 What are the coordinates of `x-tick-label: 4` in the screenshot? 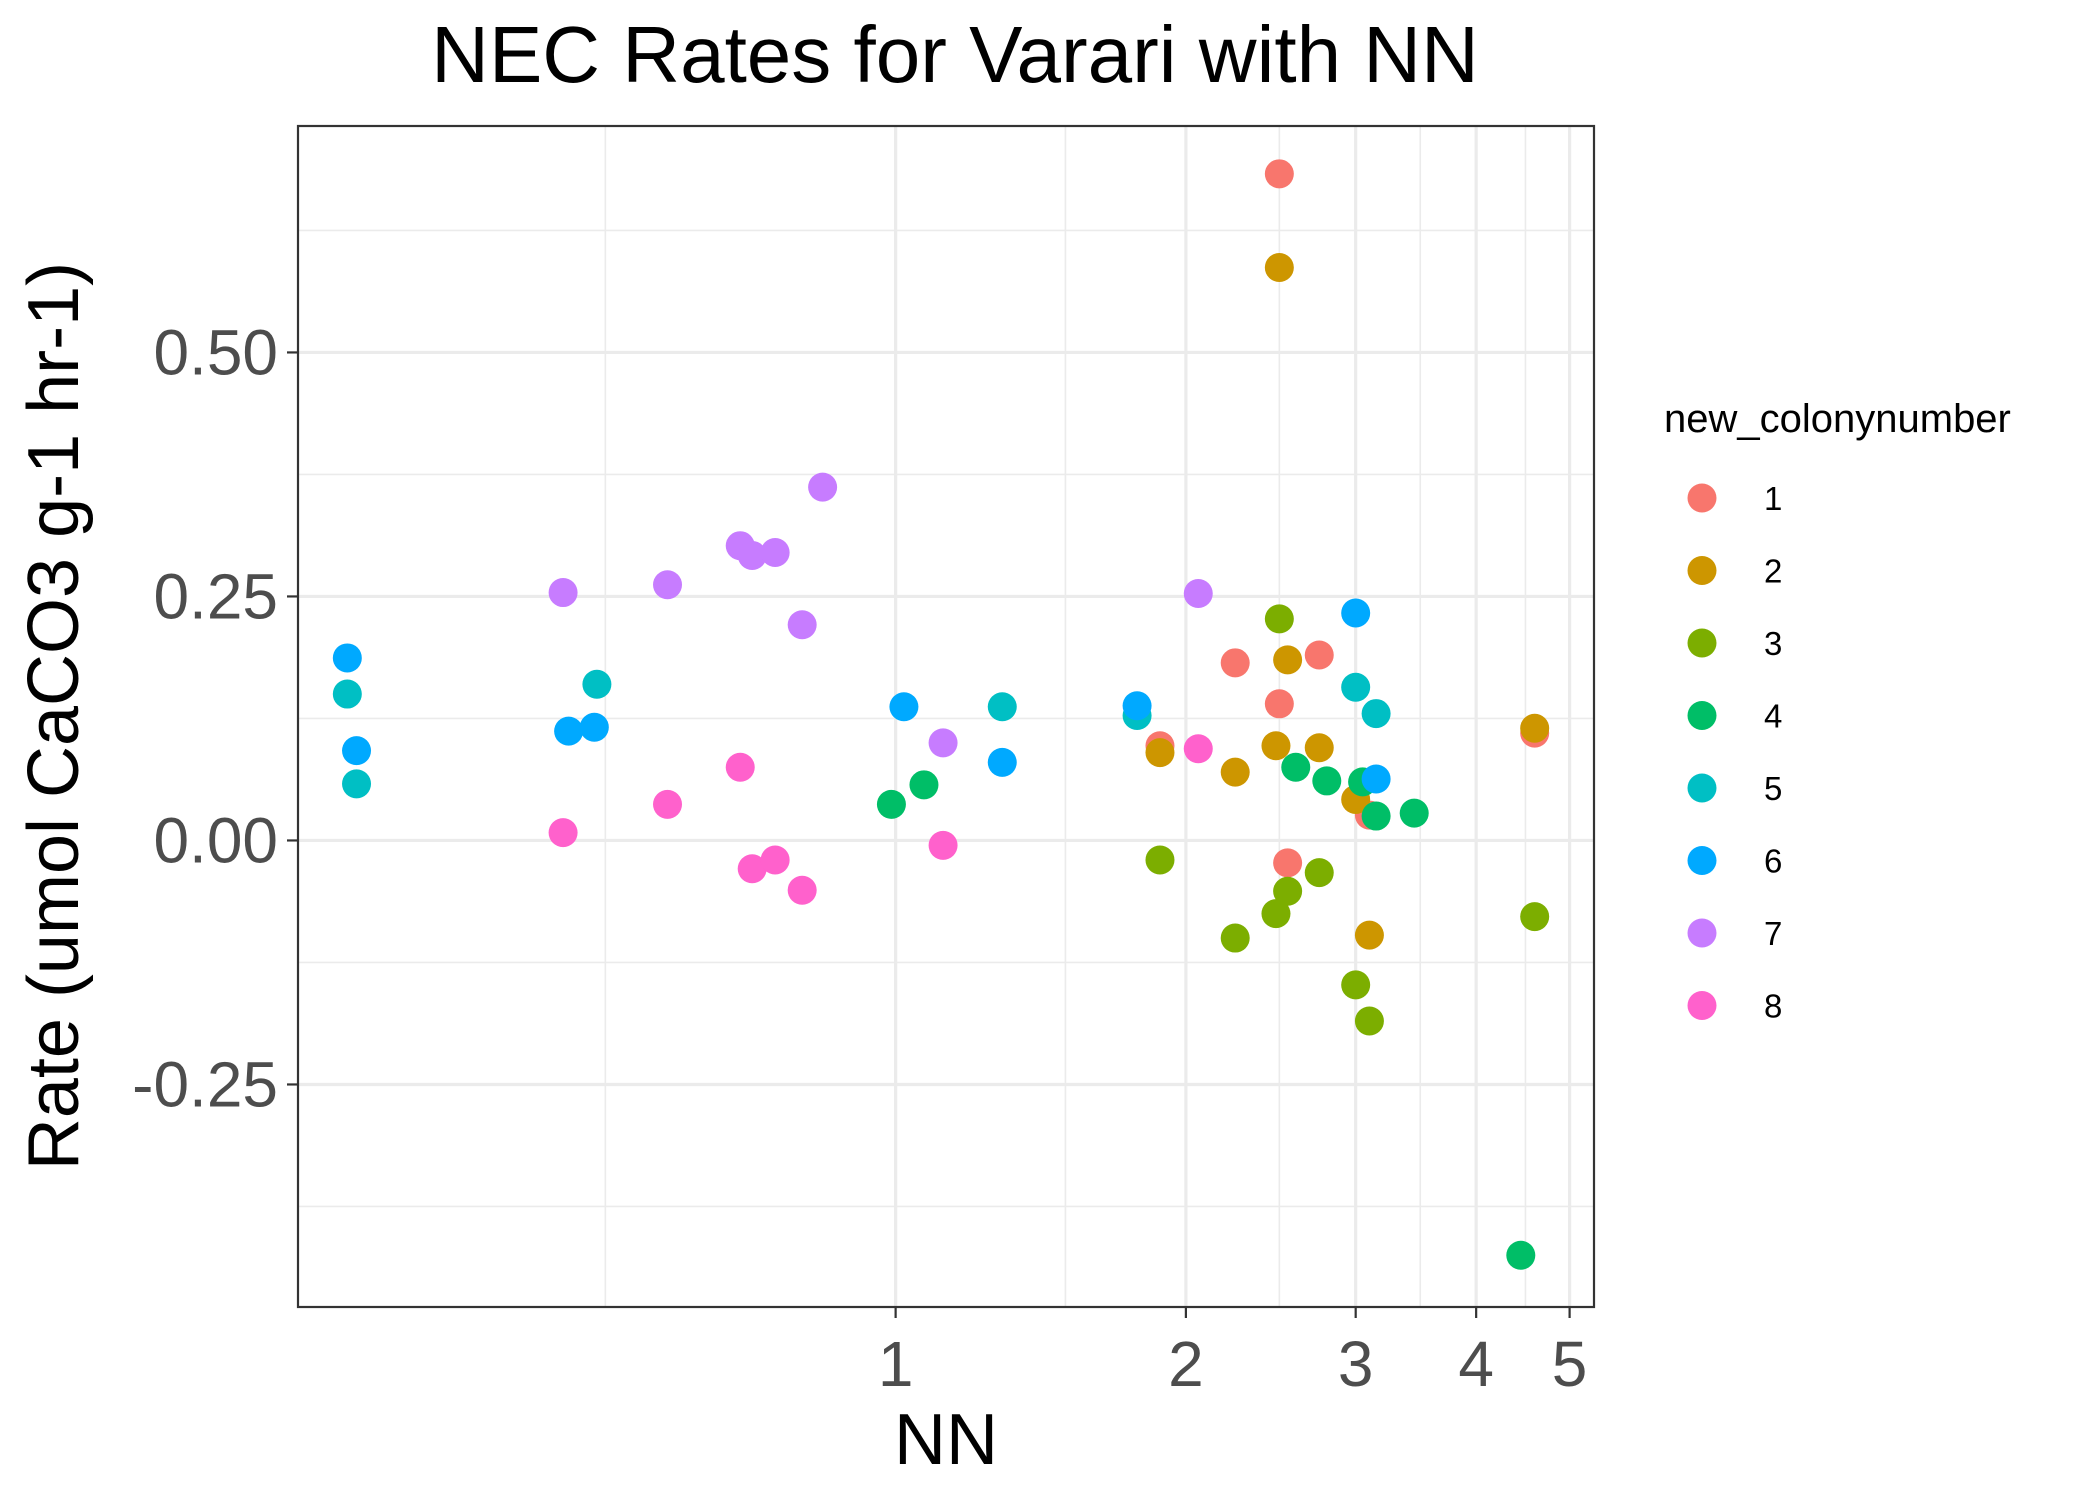 It's located at (1476, 1364).